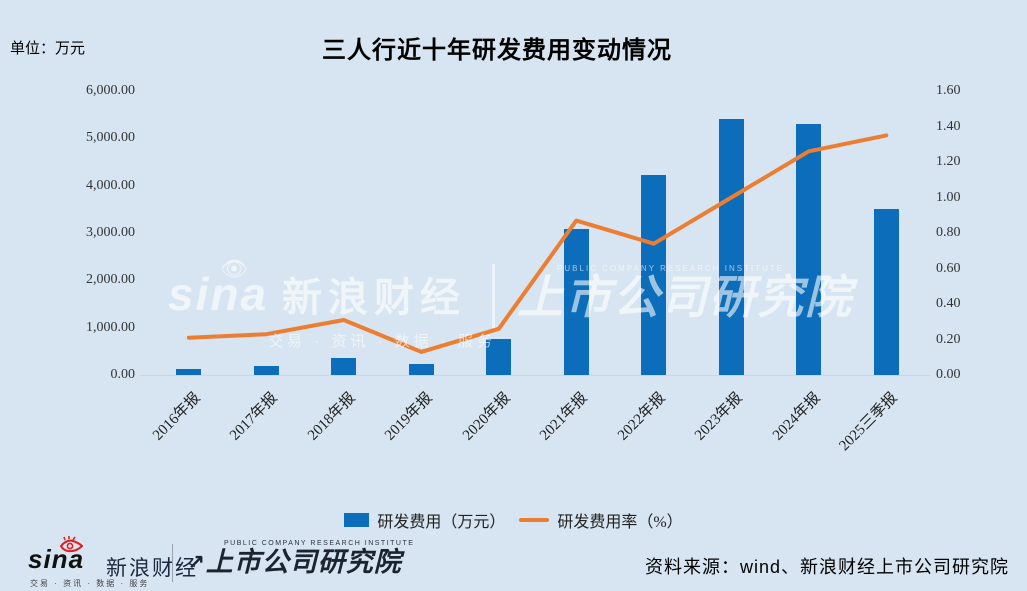  Describe the element at coordinates (948, 268) in the screenshot. I see `right-axis-tick: 0.60` at that location.